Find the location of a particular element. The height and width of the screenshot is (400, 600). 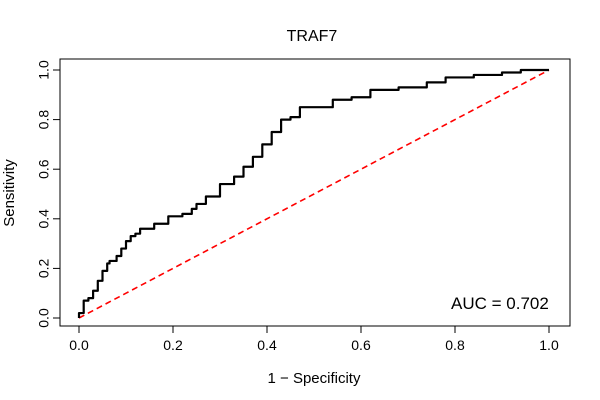

y-tick-label: 0.8 is located at coordinates (44, 120).